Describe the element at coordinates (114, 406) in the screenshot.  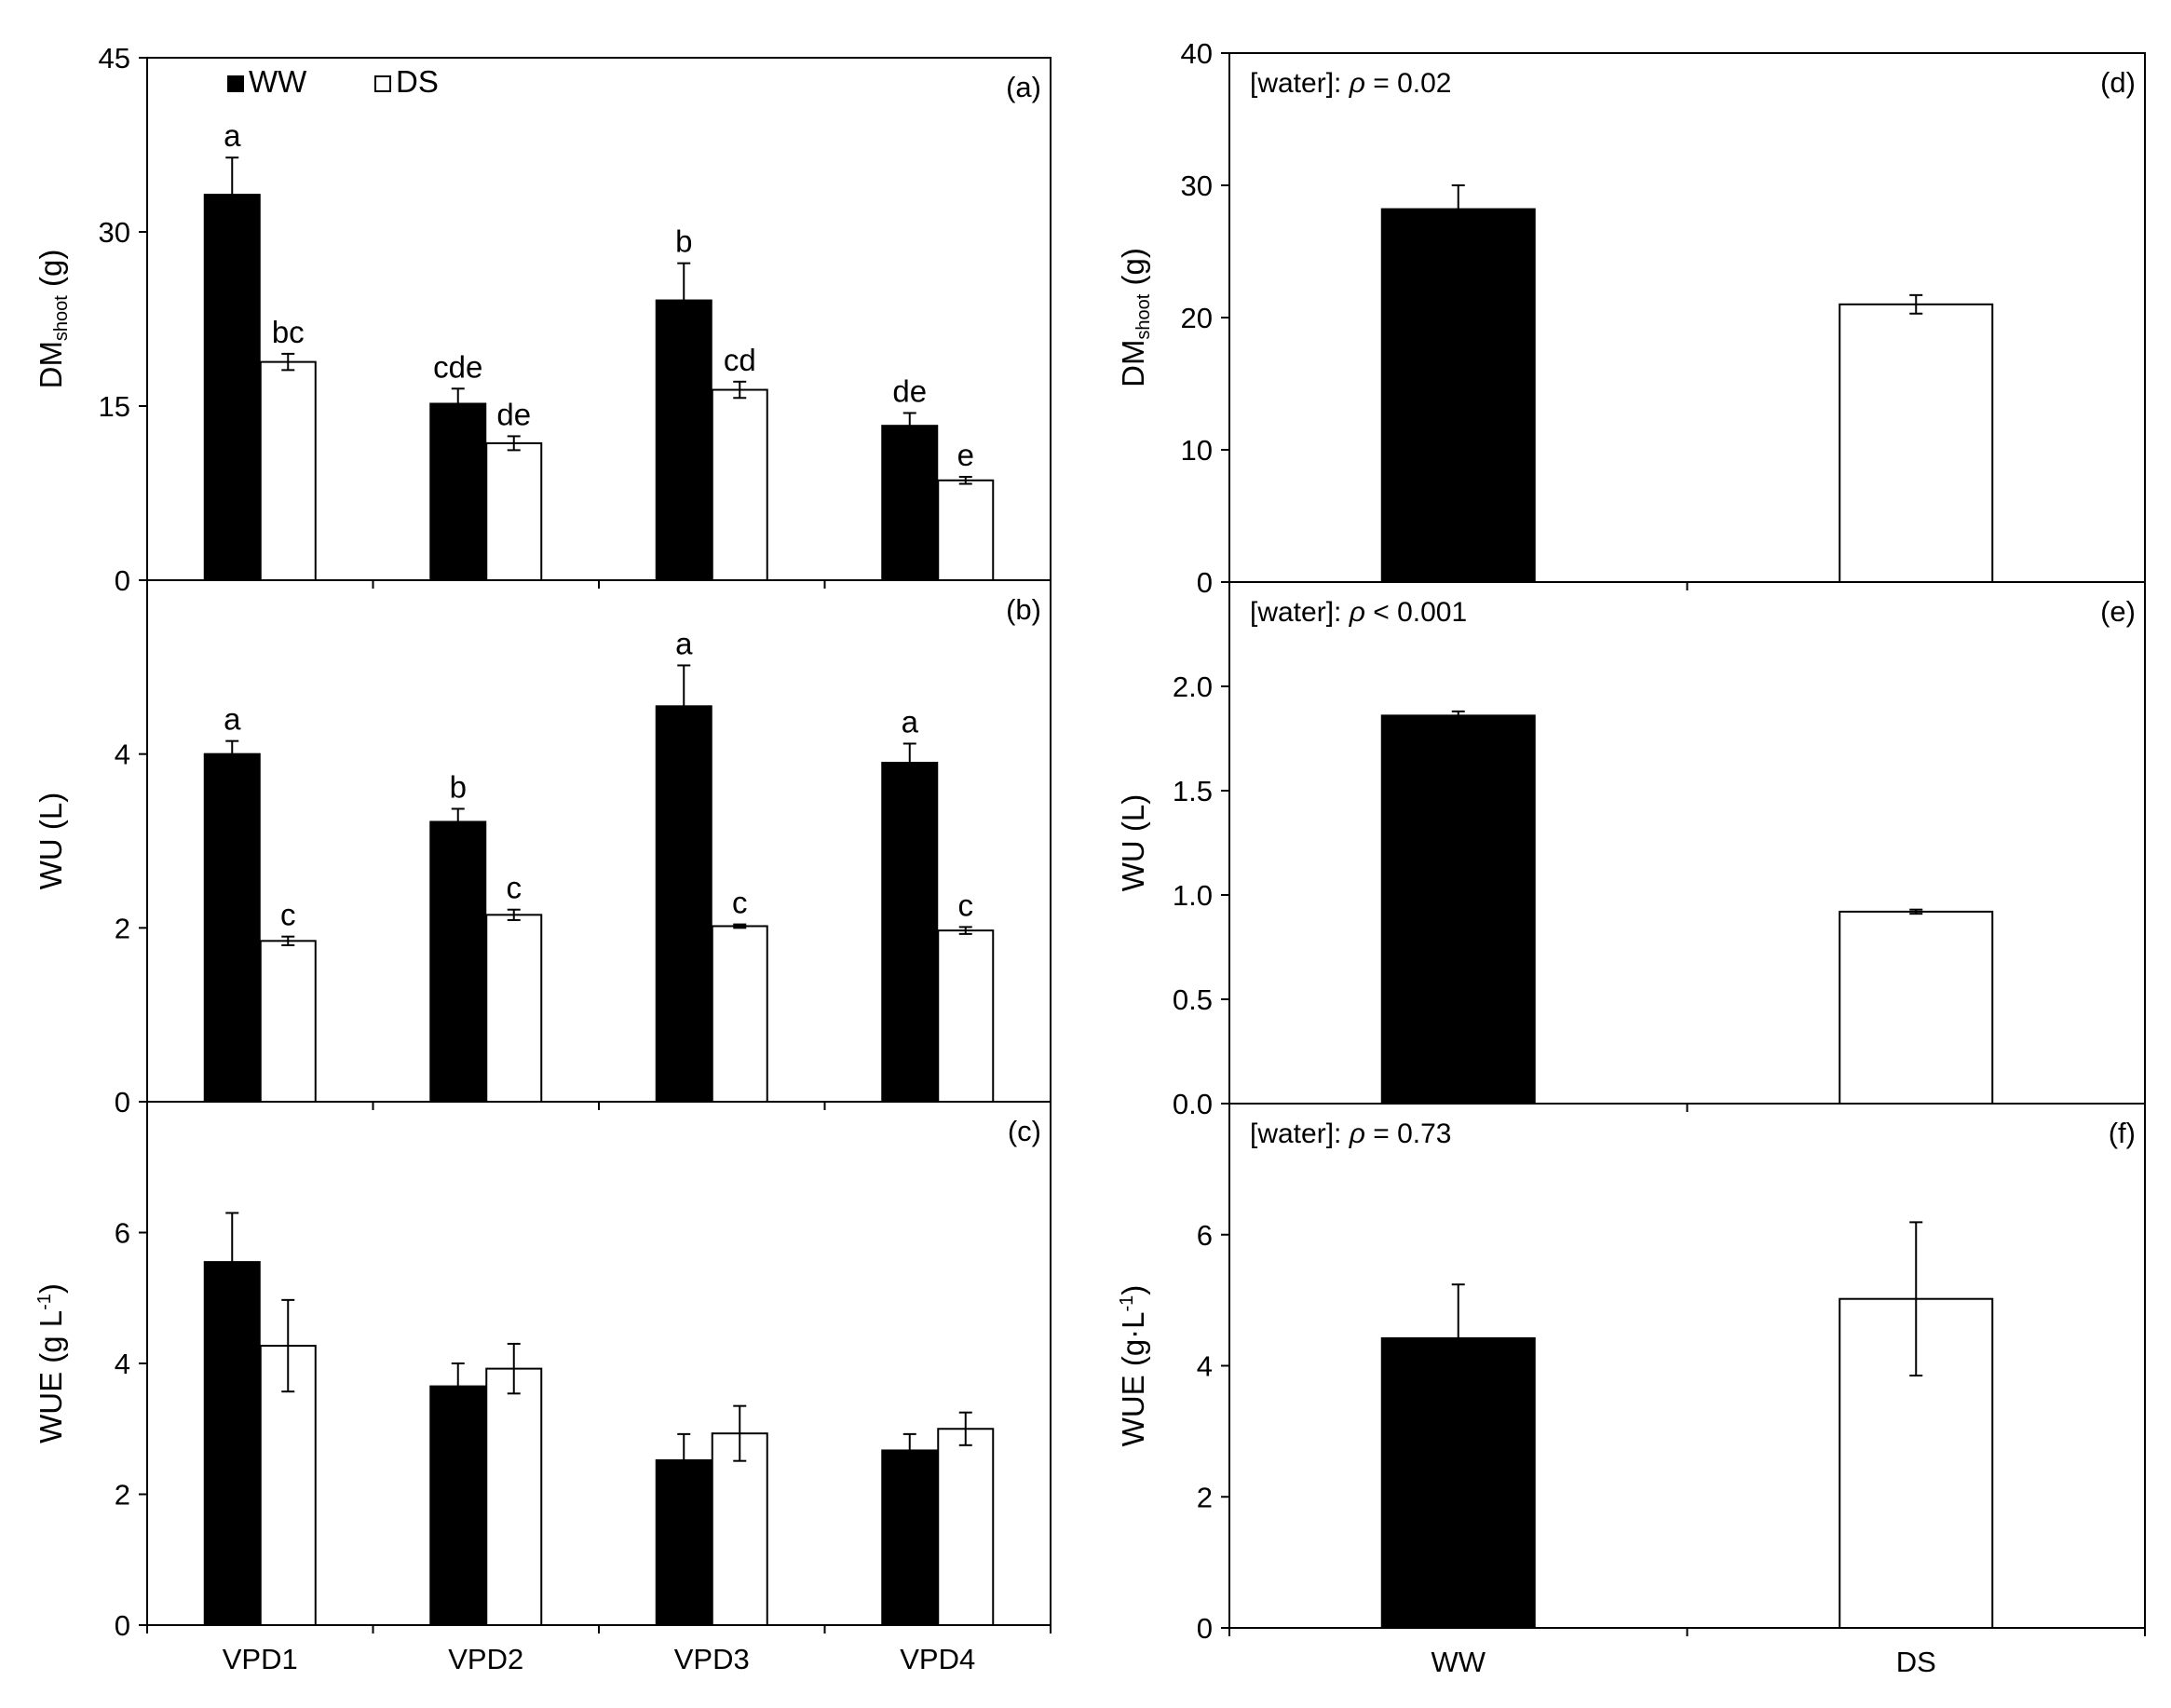
I see `ytick-label-a-1: 15` at that location.